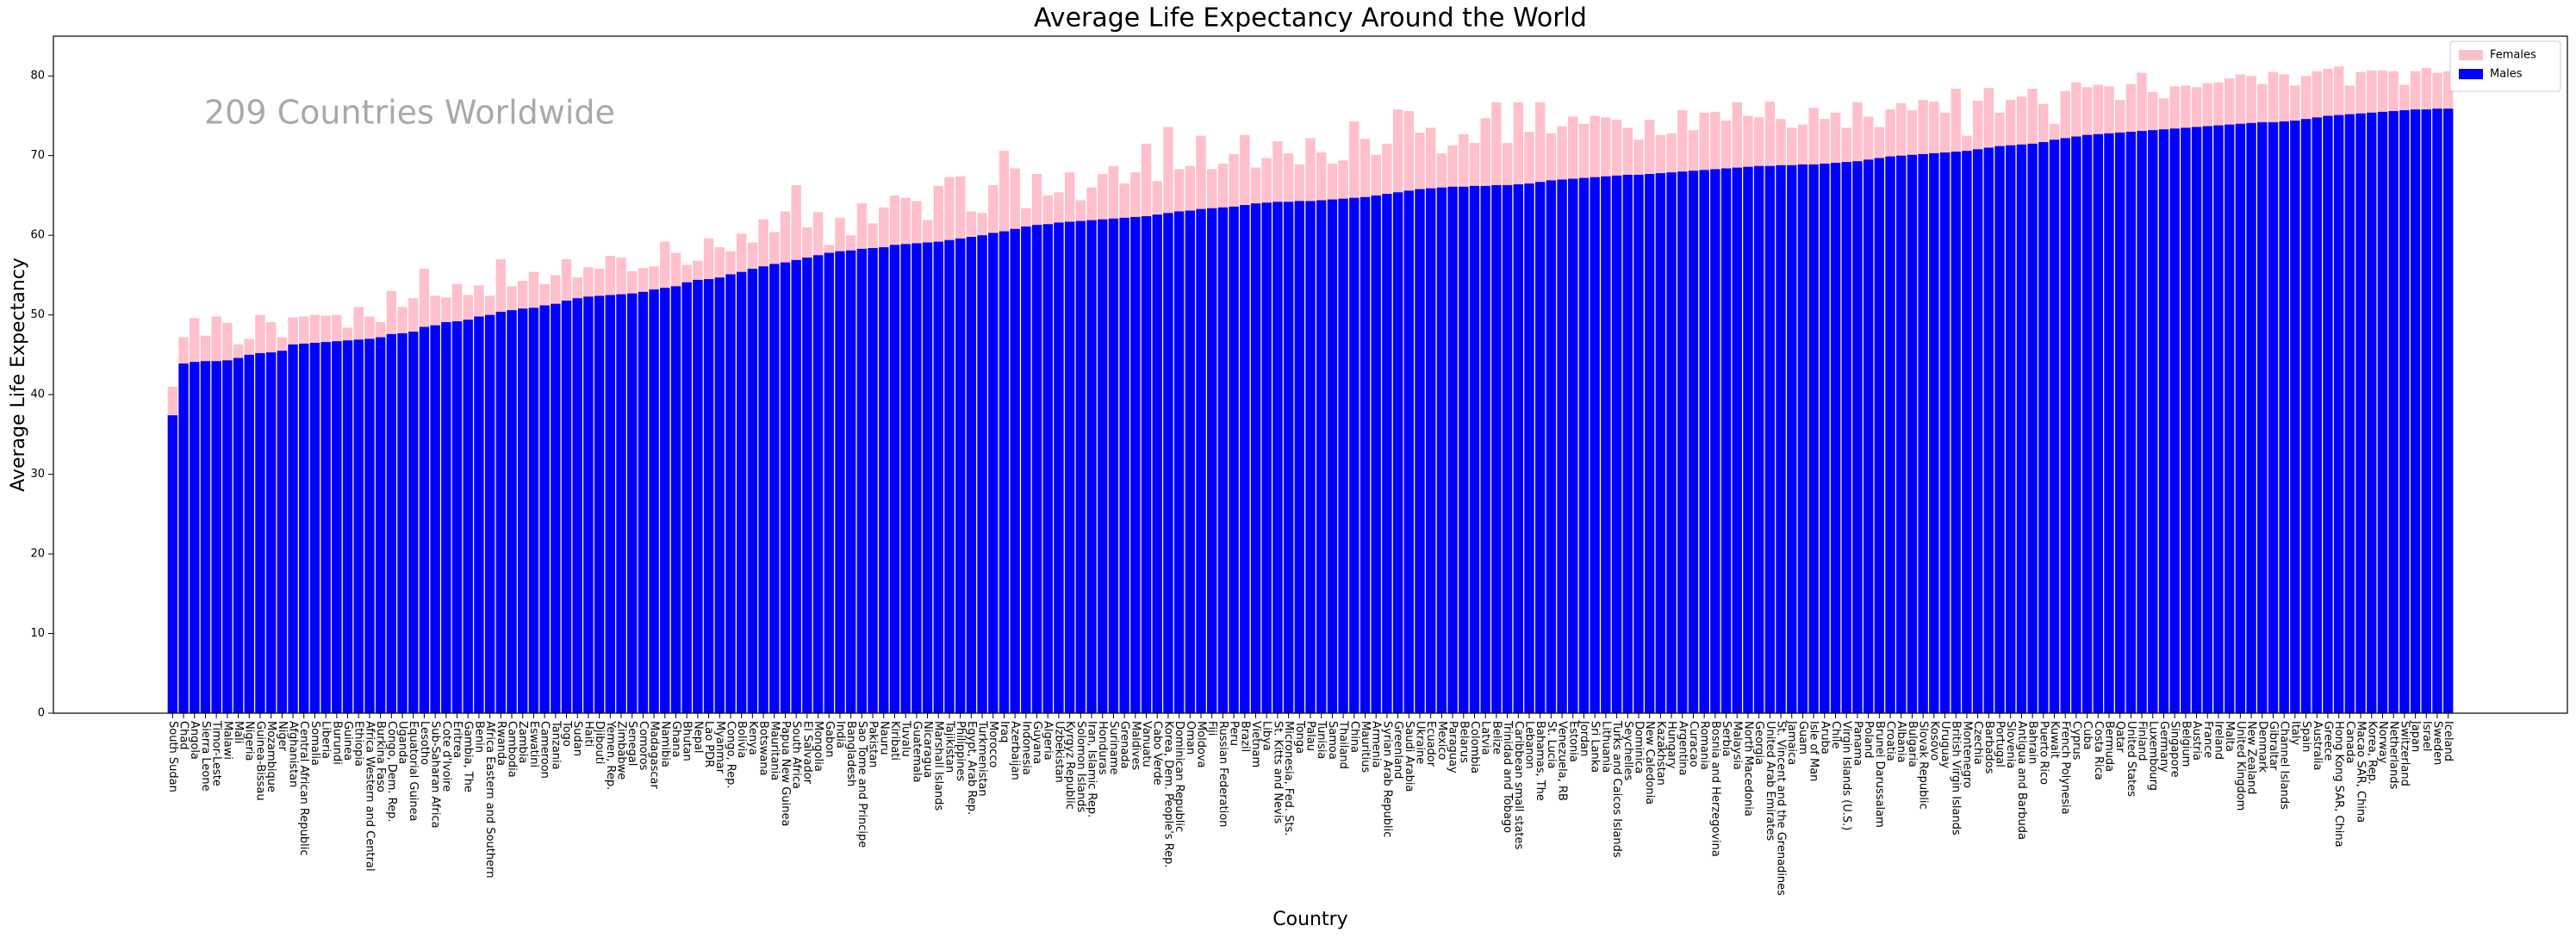  I want to click on x-tick-label: Bolivia, so click(742, 739).